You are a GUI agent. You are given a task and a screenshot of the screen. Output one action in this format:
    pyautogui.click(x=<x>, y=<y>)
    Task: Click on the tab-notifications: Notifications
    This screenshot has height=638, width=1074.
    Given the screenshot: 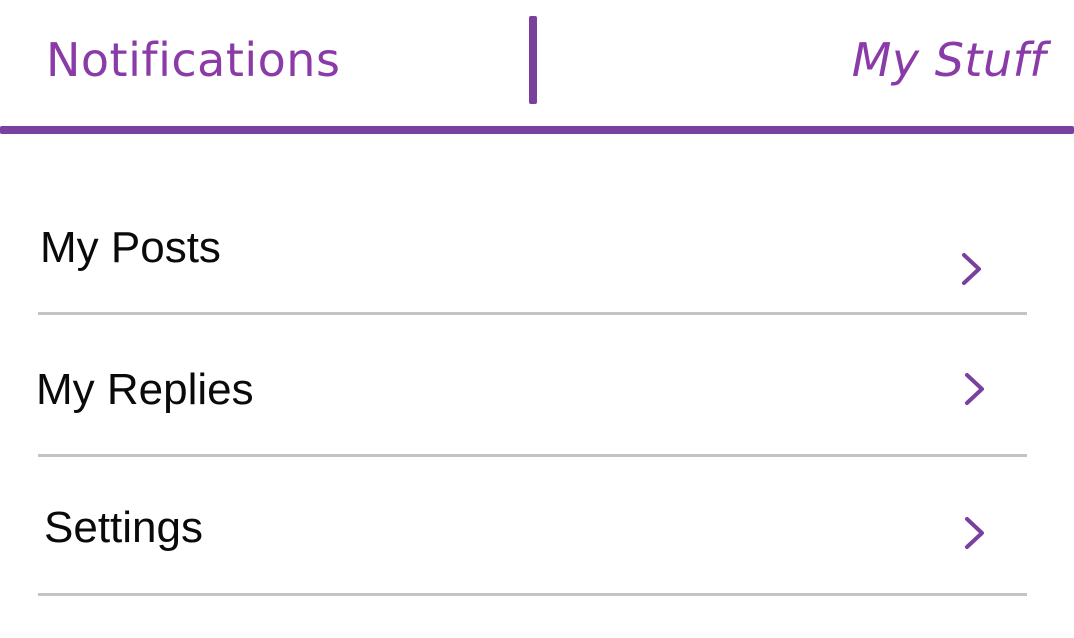 What is the action you would take?
    pyautogui.click(x=193, y=60)
    